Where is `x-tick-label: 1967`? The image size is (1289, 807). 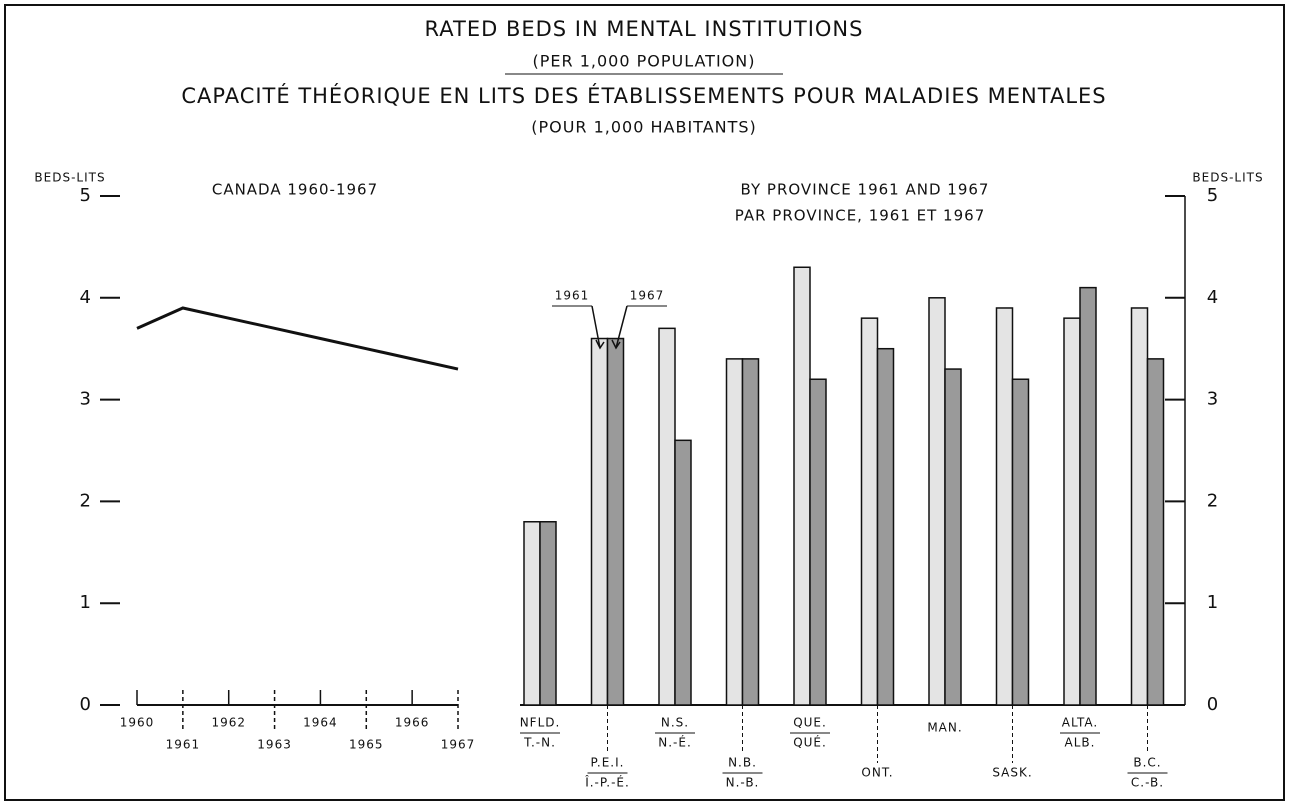 x-tick-label: 1967 is located at coordinates (458, 745).